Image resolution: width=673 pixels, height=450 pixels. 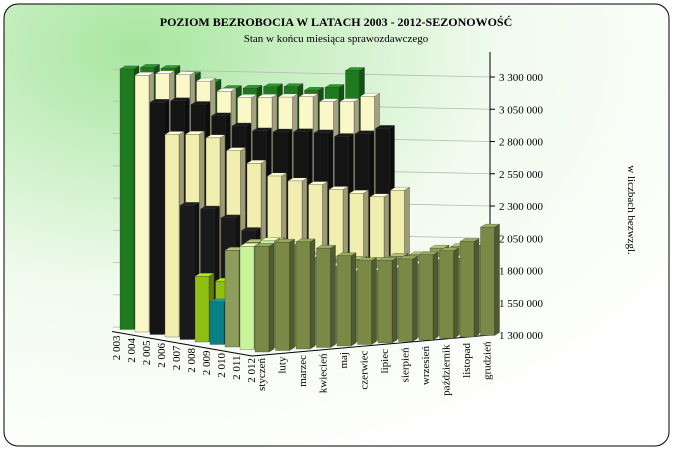 What do you see at coordinates (237, 368) in the screenshot?
I see `legend-label: 2 011` at bounding box center [237, 368].